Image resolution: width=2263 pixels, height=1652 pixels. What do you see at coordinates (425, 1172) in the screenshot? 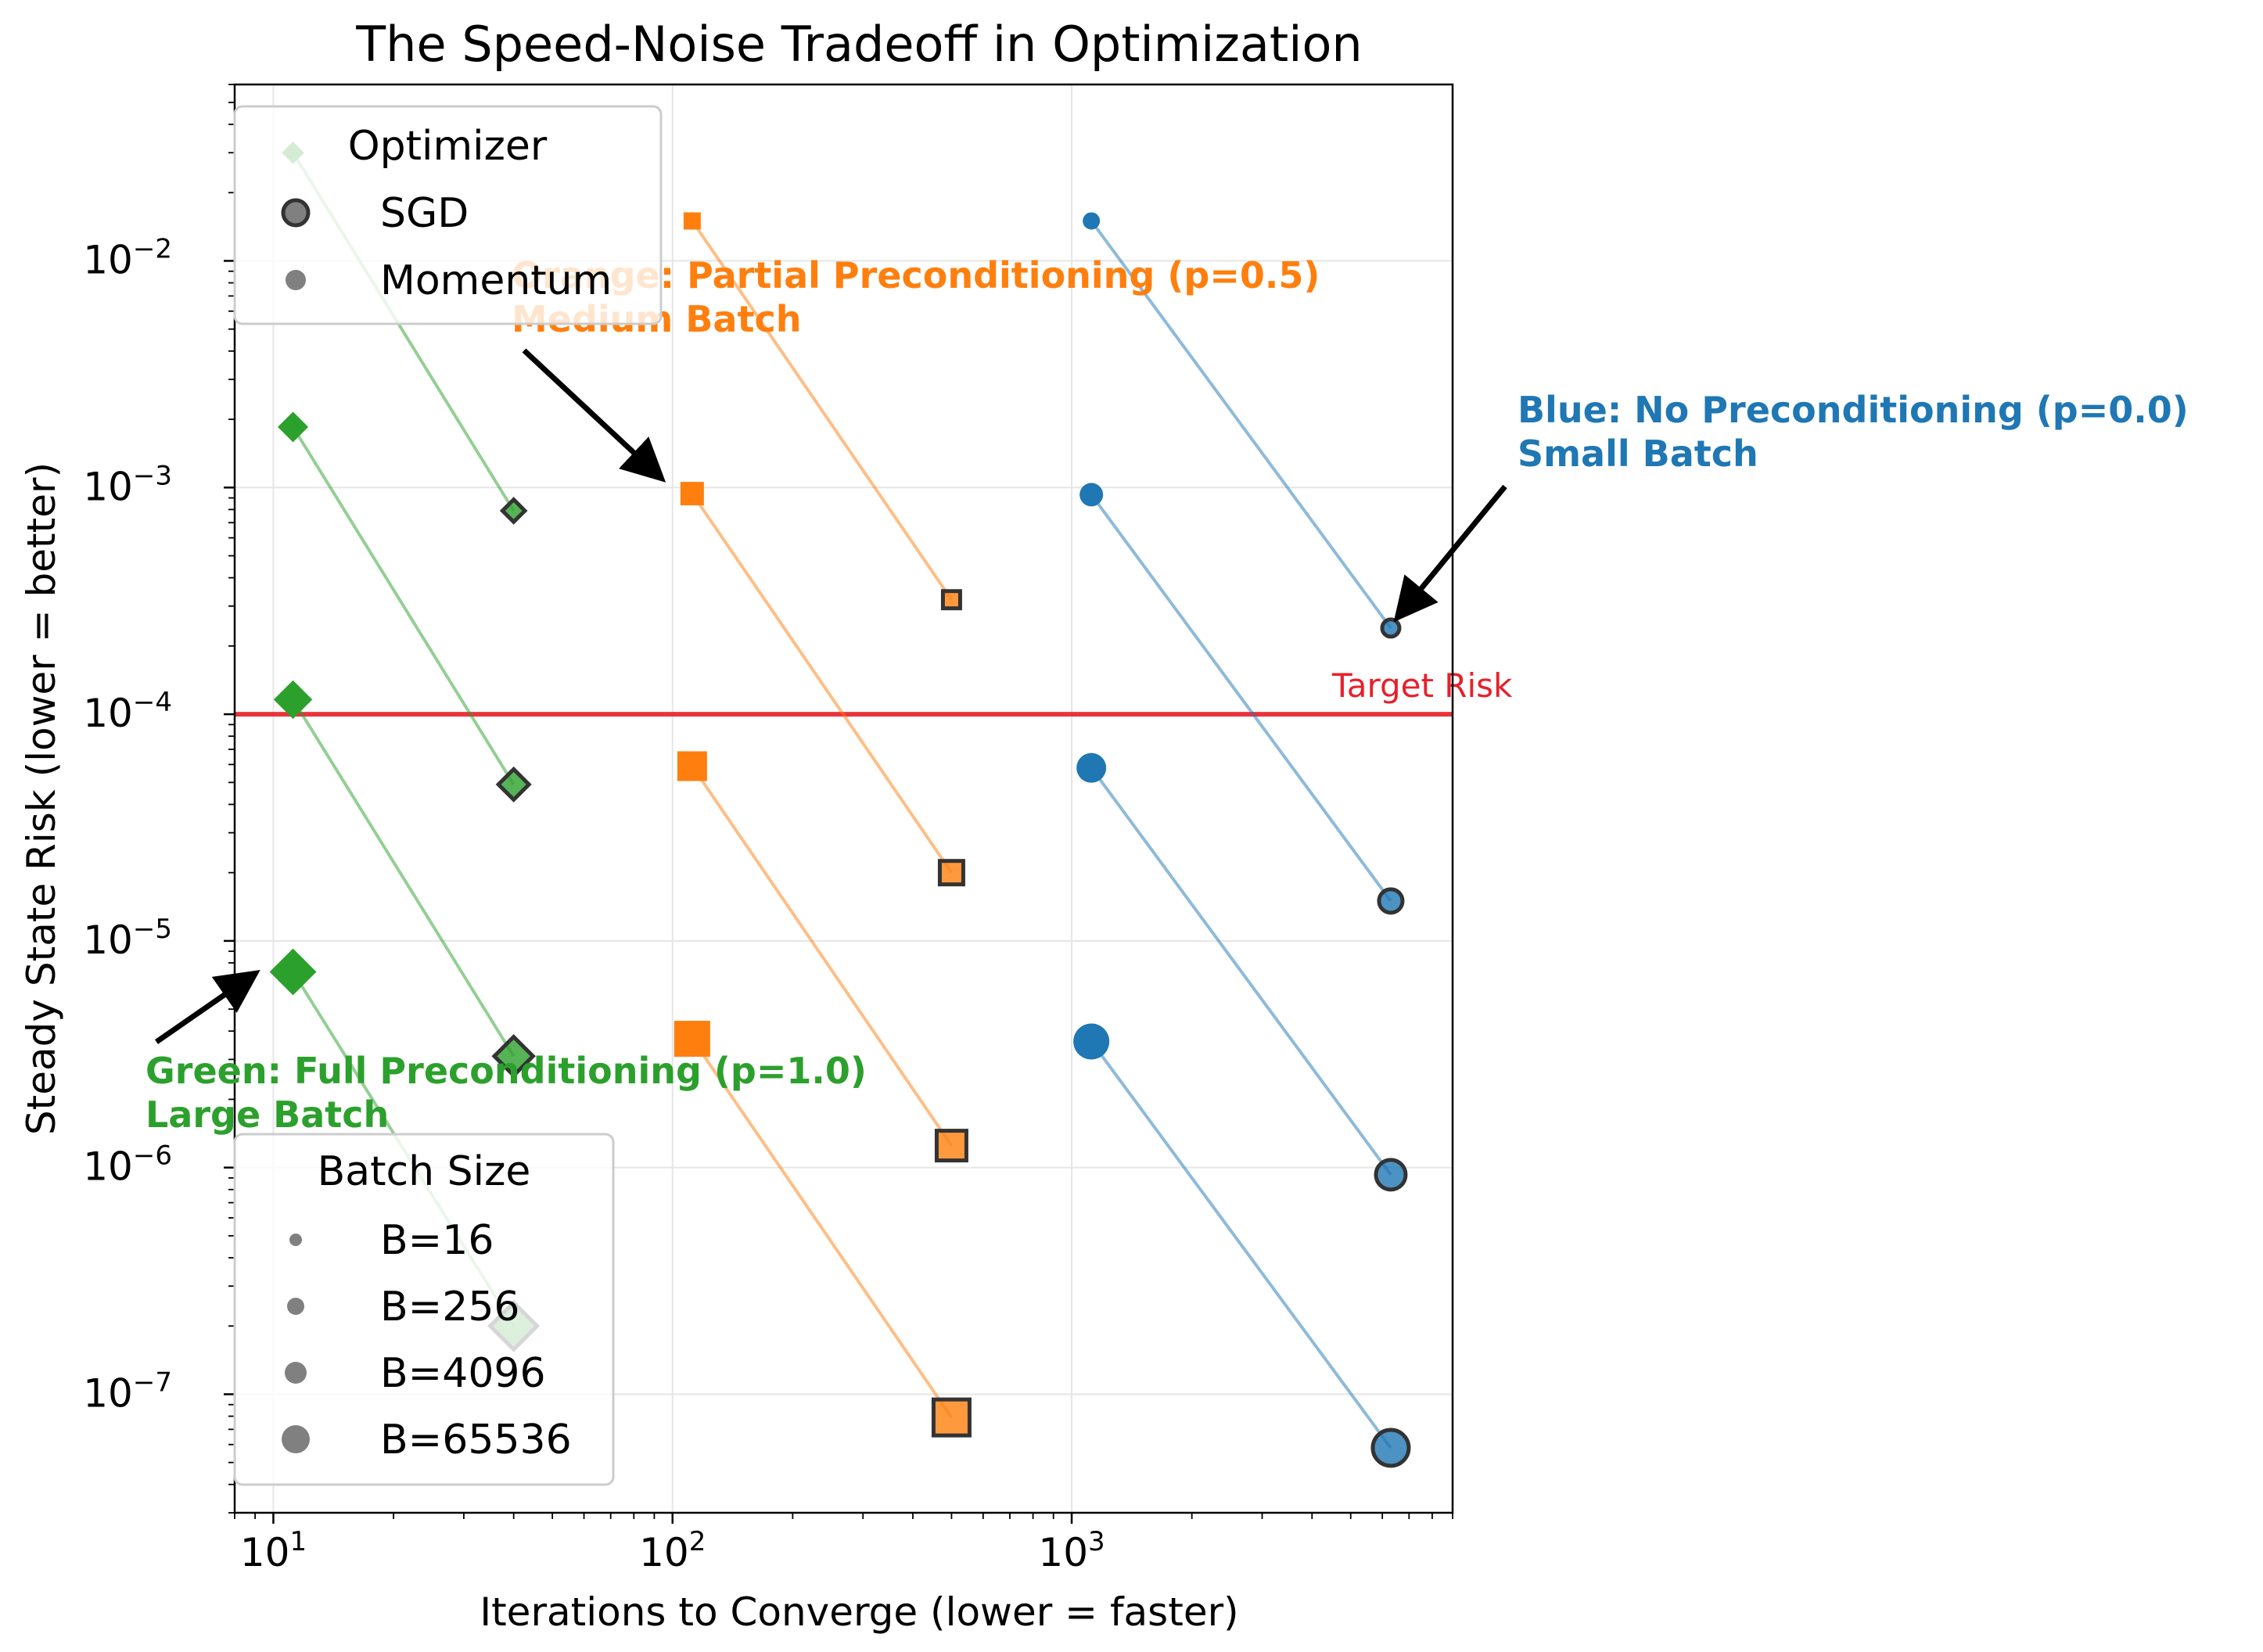
I see `legend-title: Batch Size` at bounding box center [425, 1172].